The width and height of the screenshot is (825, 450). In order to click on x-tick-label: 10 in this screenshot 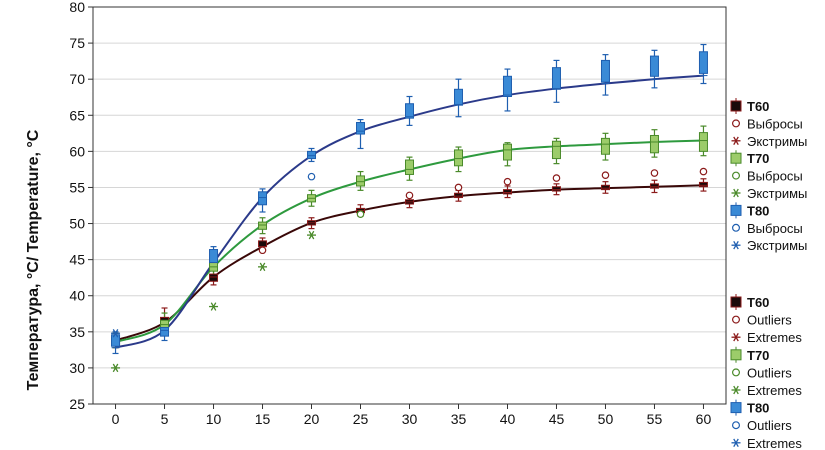, I will do `click(214, 419)`.